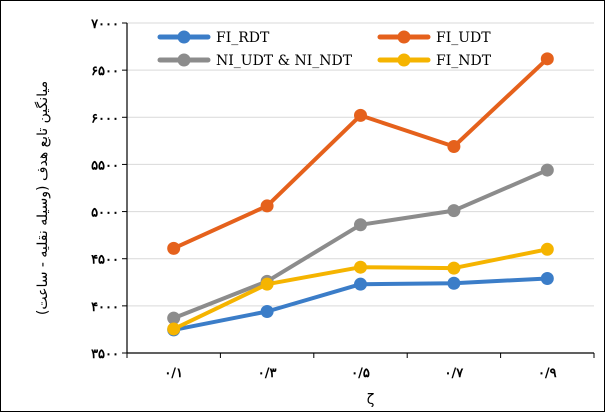 This screenshot has height=412, width=605. What do you see at coordinates (173, 373) in the screenshot?
I see `x-tick-label: ۰/۱` at bounding box center [173, 373].